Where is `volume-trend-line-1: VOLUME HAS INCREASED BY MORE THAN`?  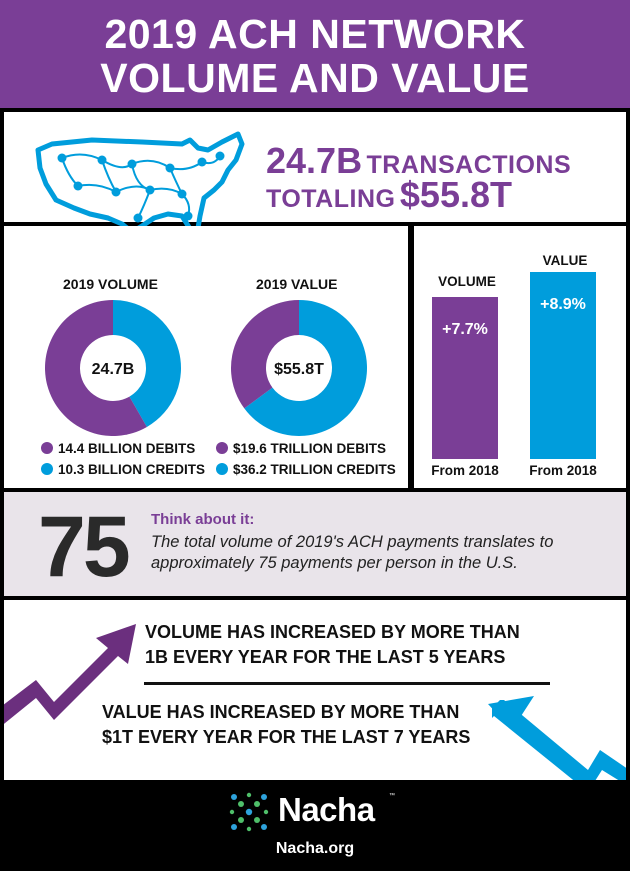 volume-trend-line-1: VOLUME HAS INCREASED BY MORE THAN is located at coordinates (332, 632).